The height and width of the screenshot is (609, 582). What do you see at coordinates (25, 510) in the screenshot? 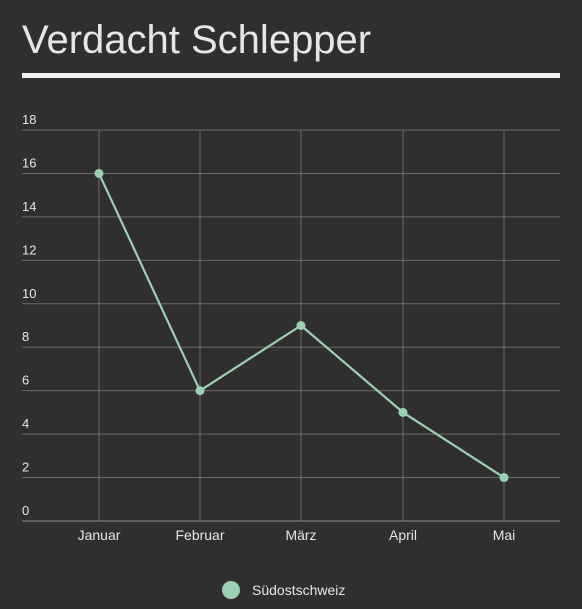
I see `y-tick-label: 0` at bounding box center [25, 510].